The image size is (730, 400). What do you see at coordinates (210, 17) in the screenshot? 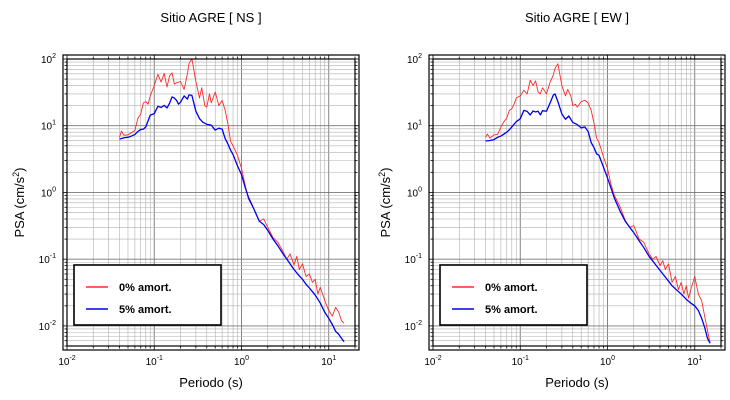
I see `chart-title: Sitio AGRE [ NS ]` at bounding box center [210, 17].